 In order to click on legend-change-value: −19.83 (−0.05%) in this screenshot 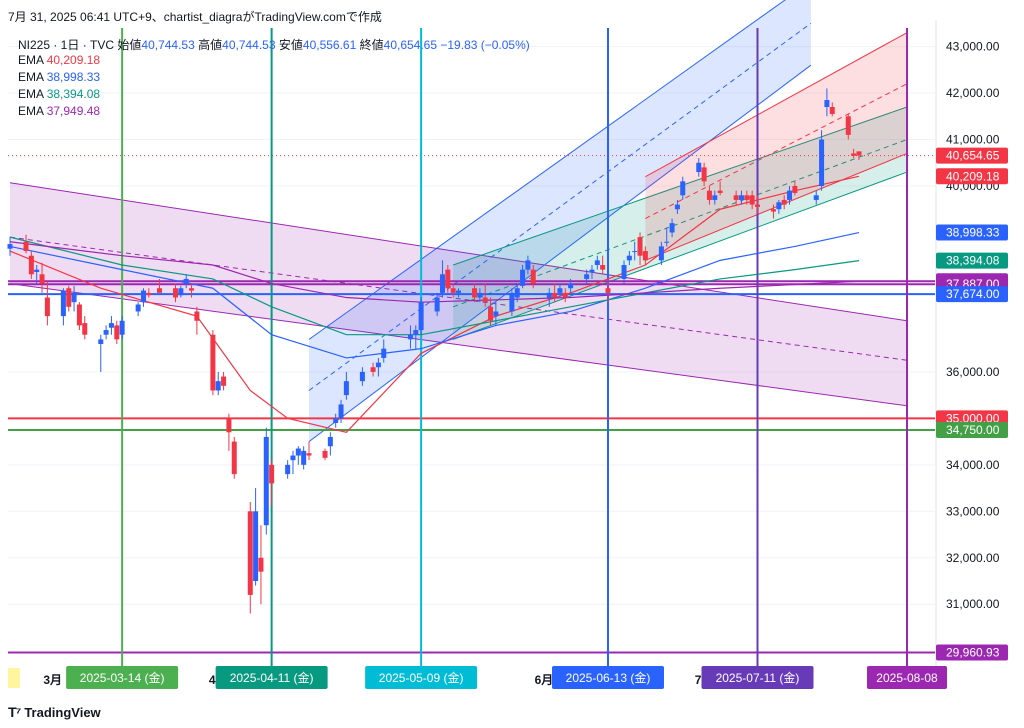, I will do `click(485, 45)`.